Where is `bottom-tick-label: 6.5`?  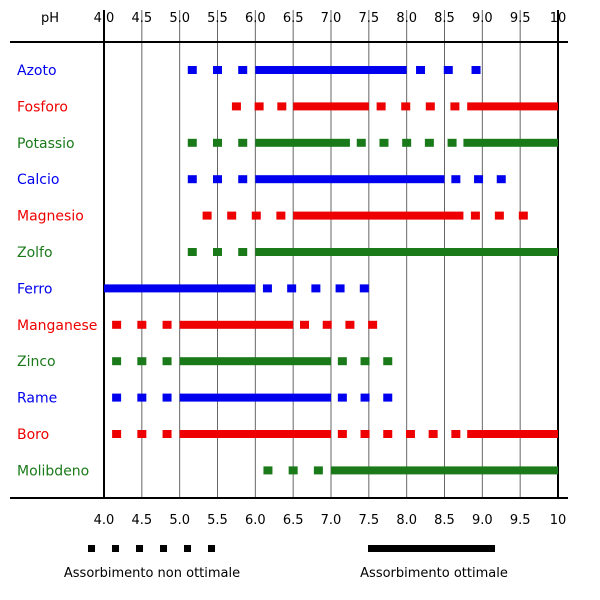
bottom-tick-label: 6.5 is located at coordinates (293, 520).